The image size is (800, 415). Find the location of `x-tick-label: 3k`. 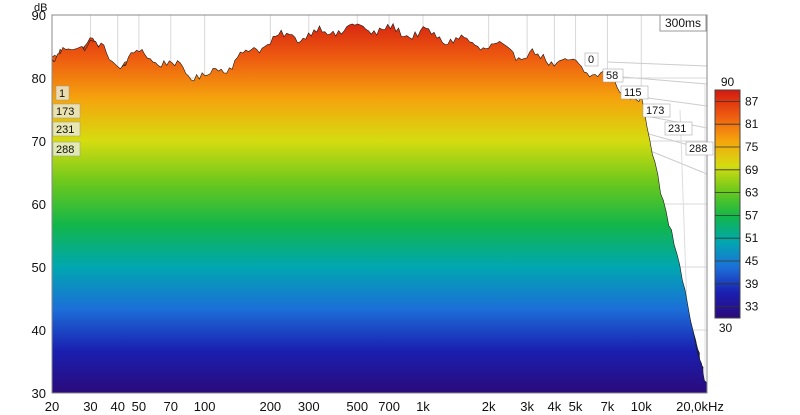

x-tick-label: 3k is located at coordinates (527, 406).